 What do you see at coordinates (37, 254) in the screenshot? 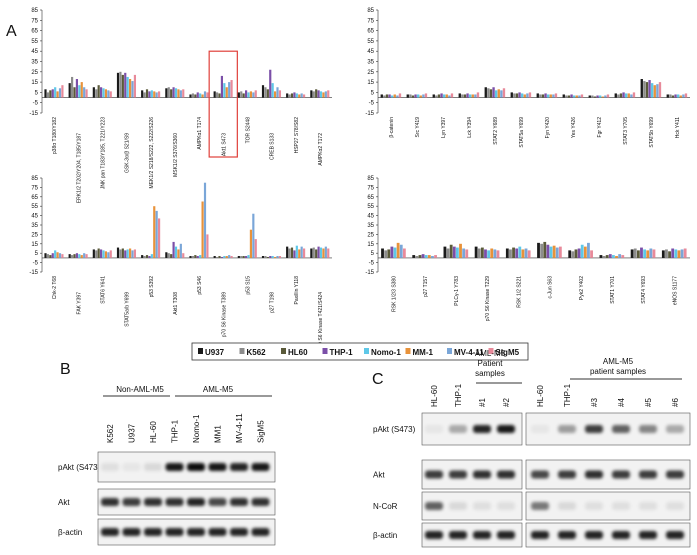
I see `y-tick-label: 5` at bounding box center [37, 254].